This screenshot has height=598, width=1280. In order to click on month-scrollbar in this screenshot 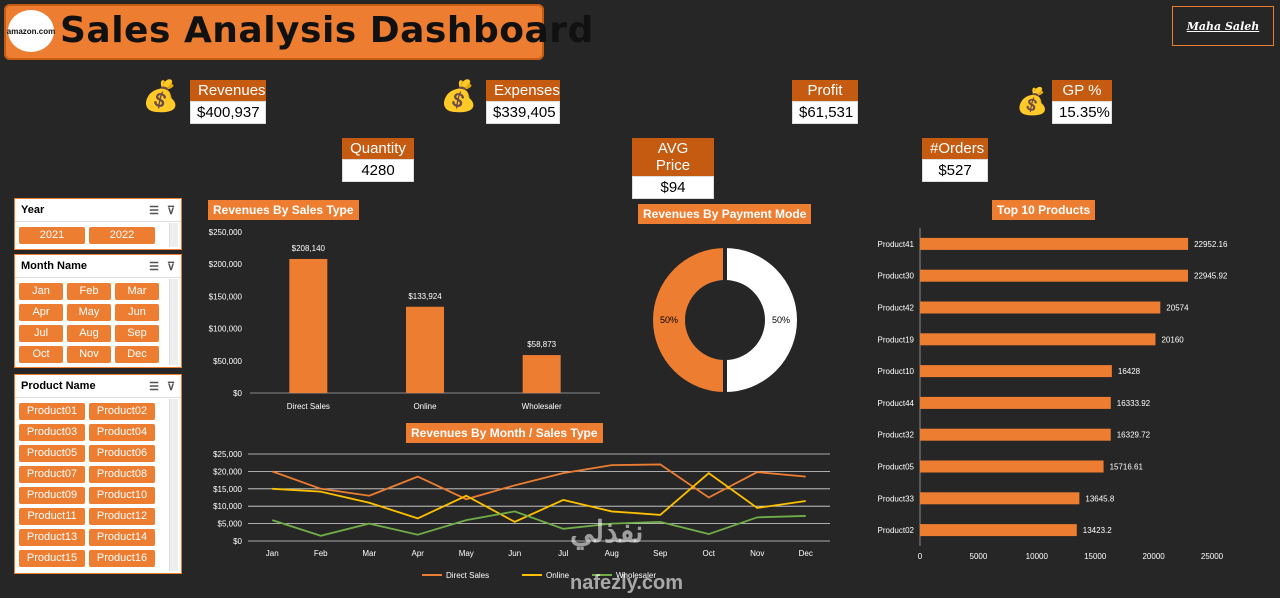, I will do `click(173, 322)`.